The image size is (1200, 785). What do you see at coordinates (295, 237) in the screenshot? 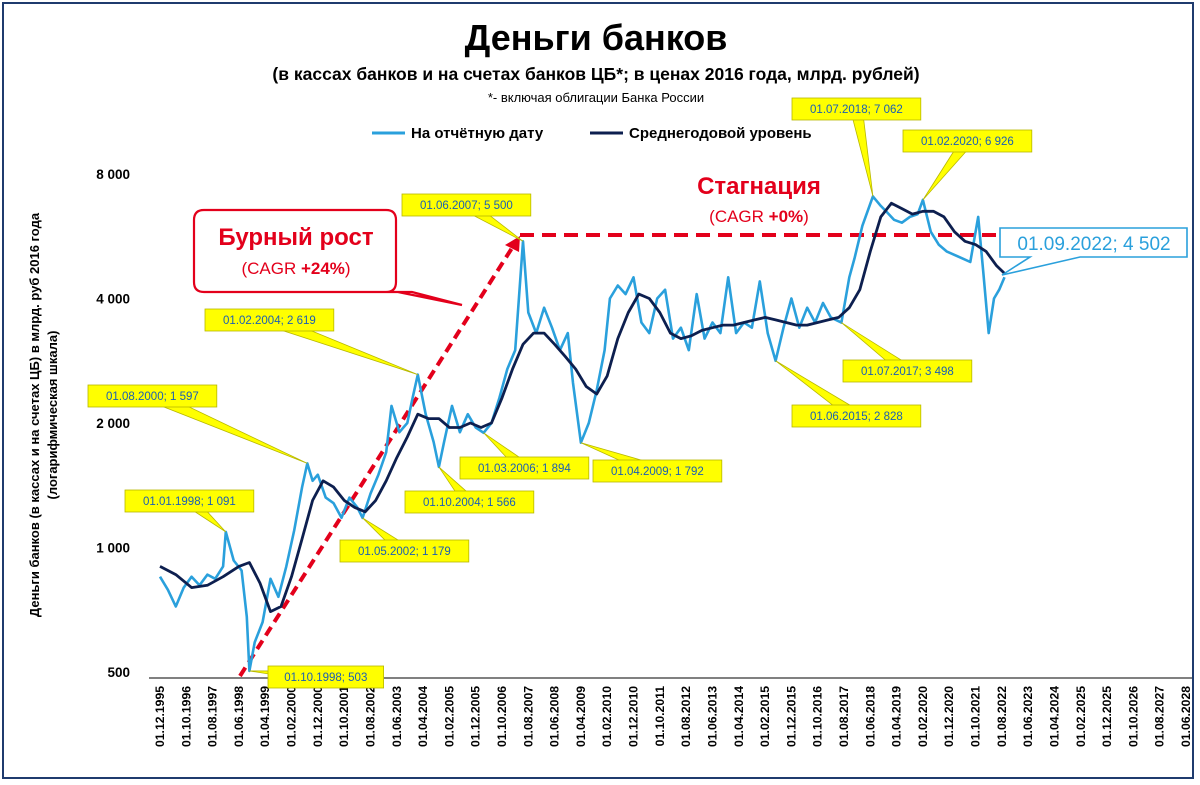
I see `boom-callout-title: Бурный рост` at bounding box center [295, 237].